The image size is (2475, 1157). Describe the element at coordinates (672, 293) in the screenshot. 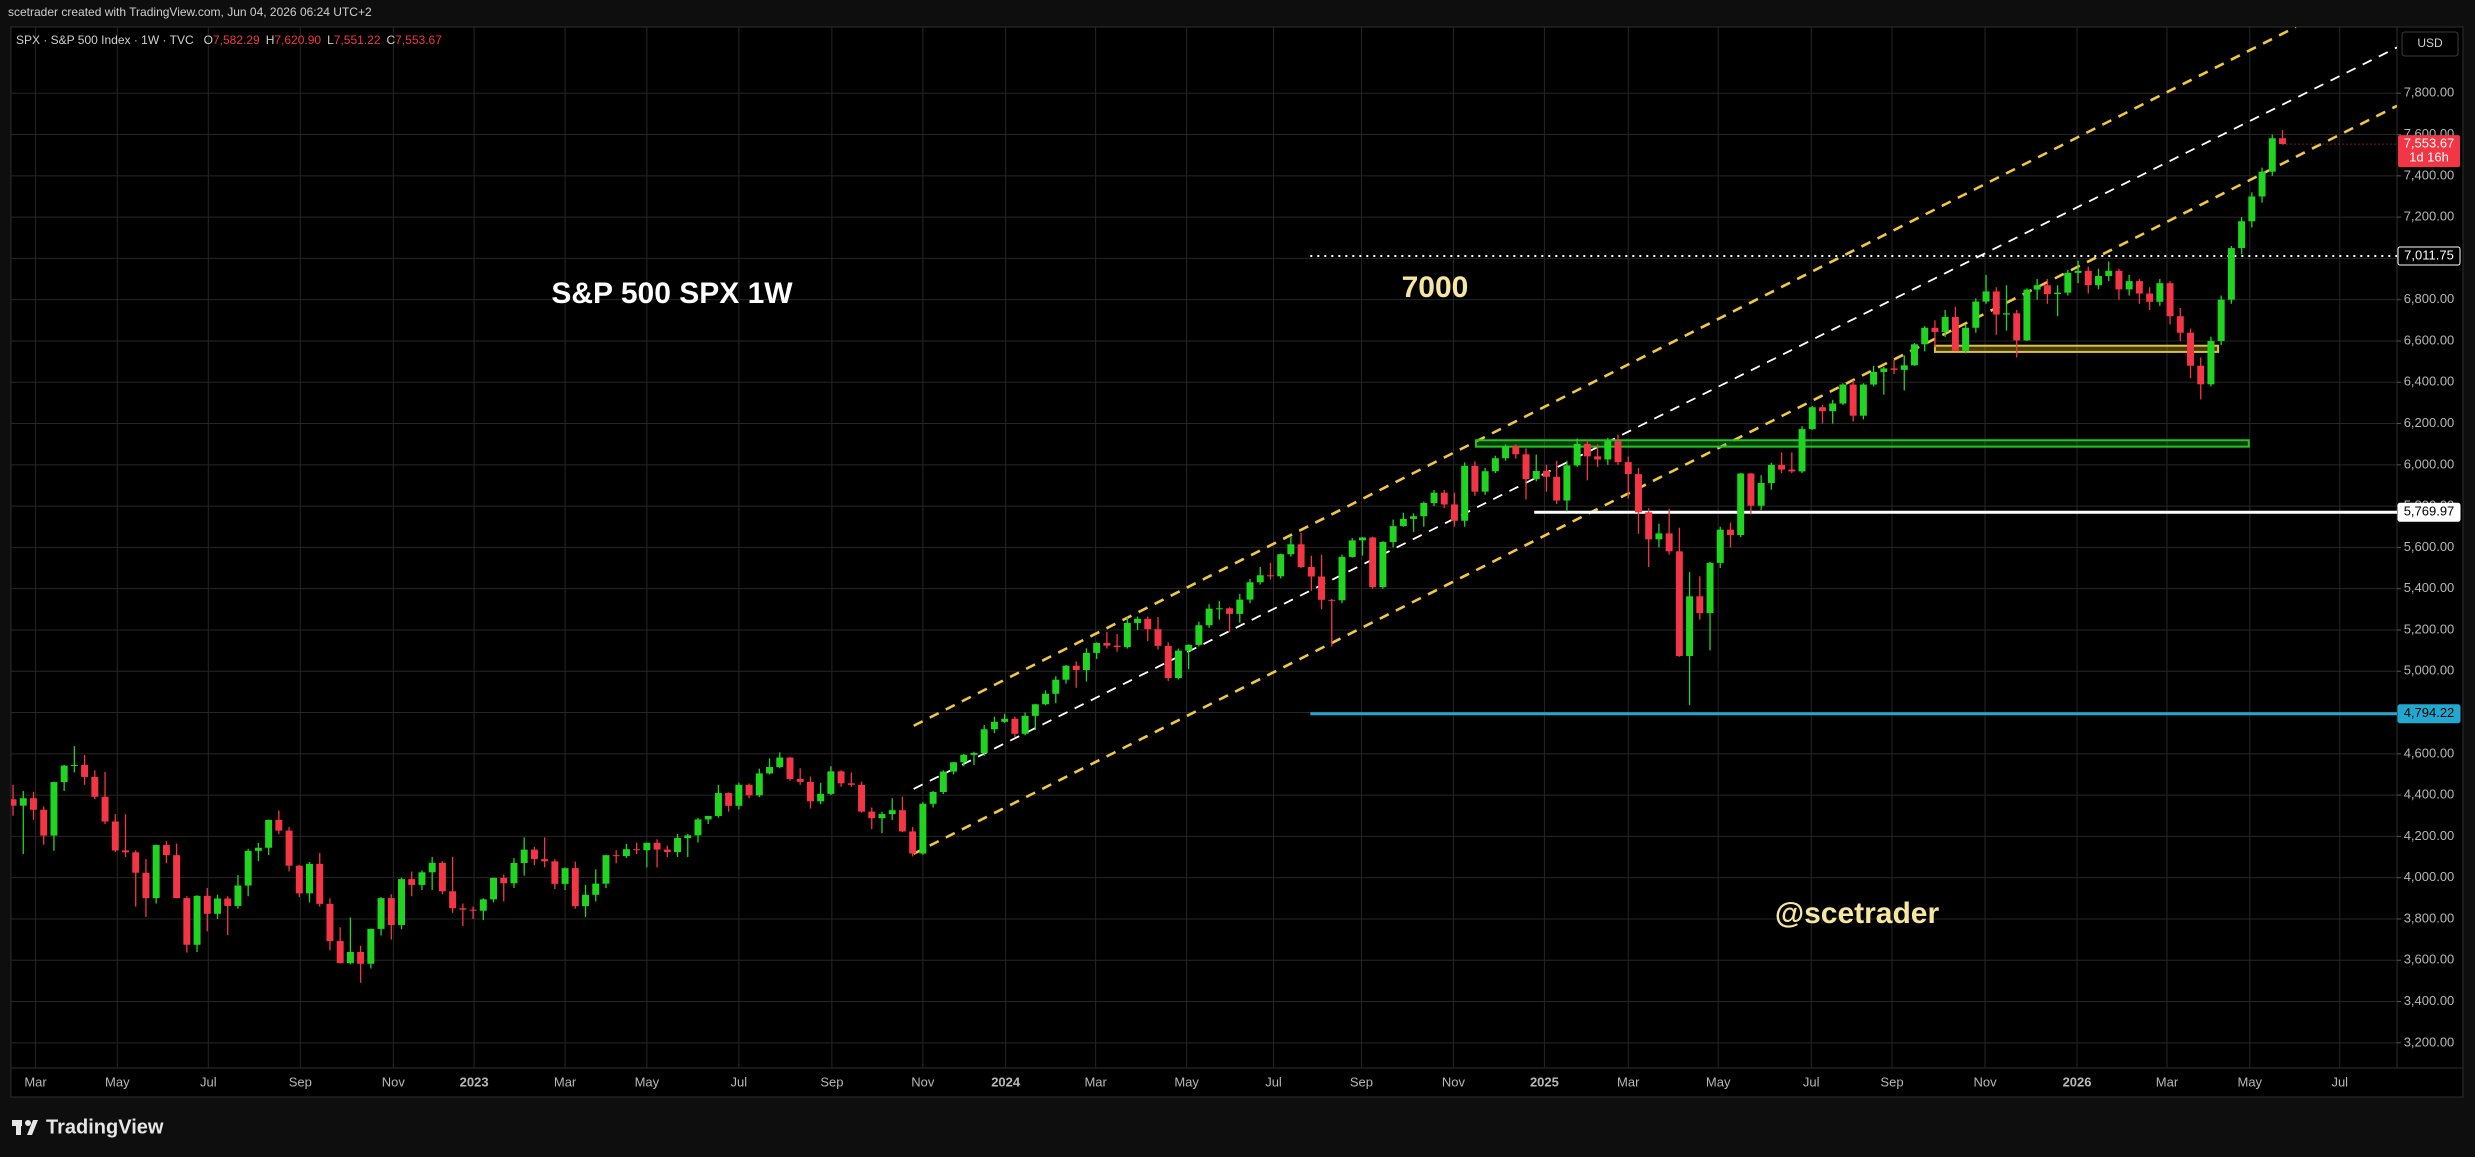

I see `chart-title: S&P 500 SPX 1W` at that location.